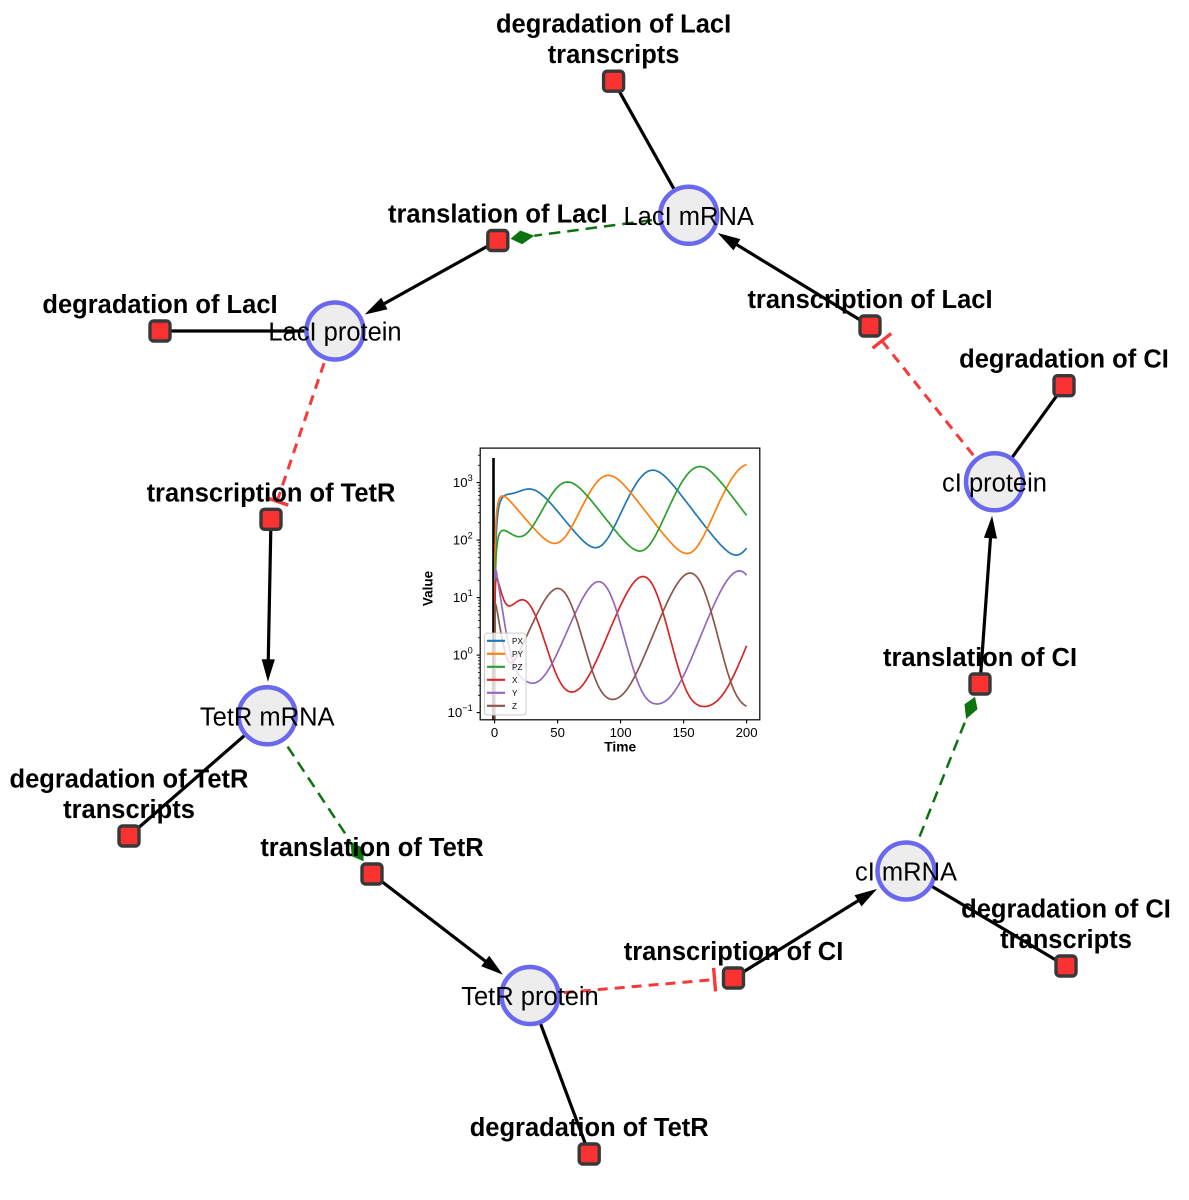 The image size is (1189, 1200). What do you see at coordinates (869, 300) in the screenshot?
I see `svg-text: transcription of LacI` at bounding box center [869, 300].